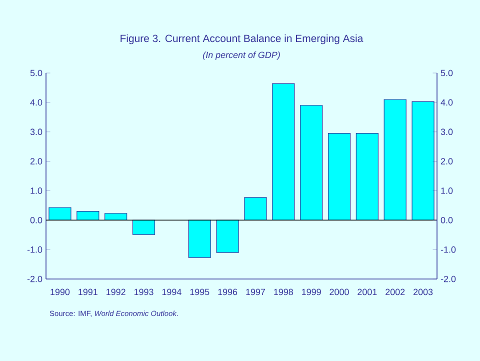 This screenshot has height=361, width=480. Describe the element at coordinates (36, 73) in the screenshot. I see `y2-tick-label: 5.0` at that location.